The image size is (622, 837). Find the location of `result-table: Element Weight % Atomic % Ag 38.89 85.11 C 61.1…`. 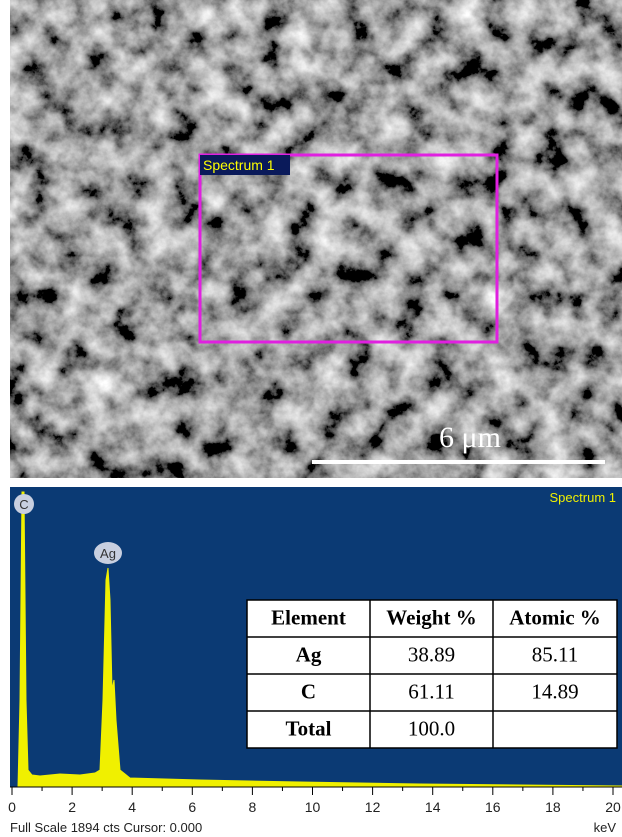

result-table: Element Weight % Atomic % Ag 38.89 85.11 C 61.1… is located at coordinates (432, 674).